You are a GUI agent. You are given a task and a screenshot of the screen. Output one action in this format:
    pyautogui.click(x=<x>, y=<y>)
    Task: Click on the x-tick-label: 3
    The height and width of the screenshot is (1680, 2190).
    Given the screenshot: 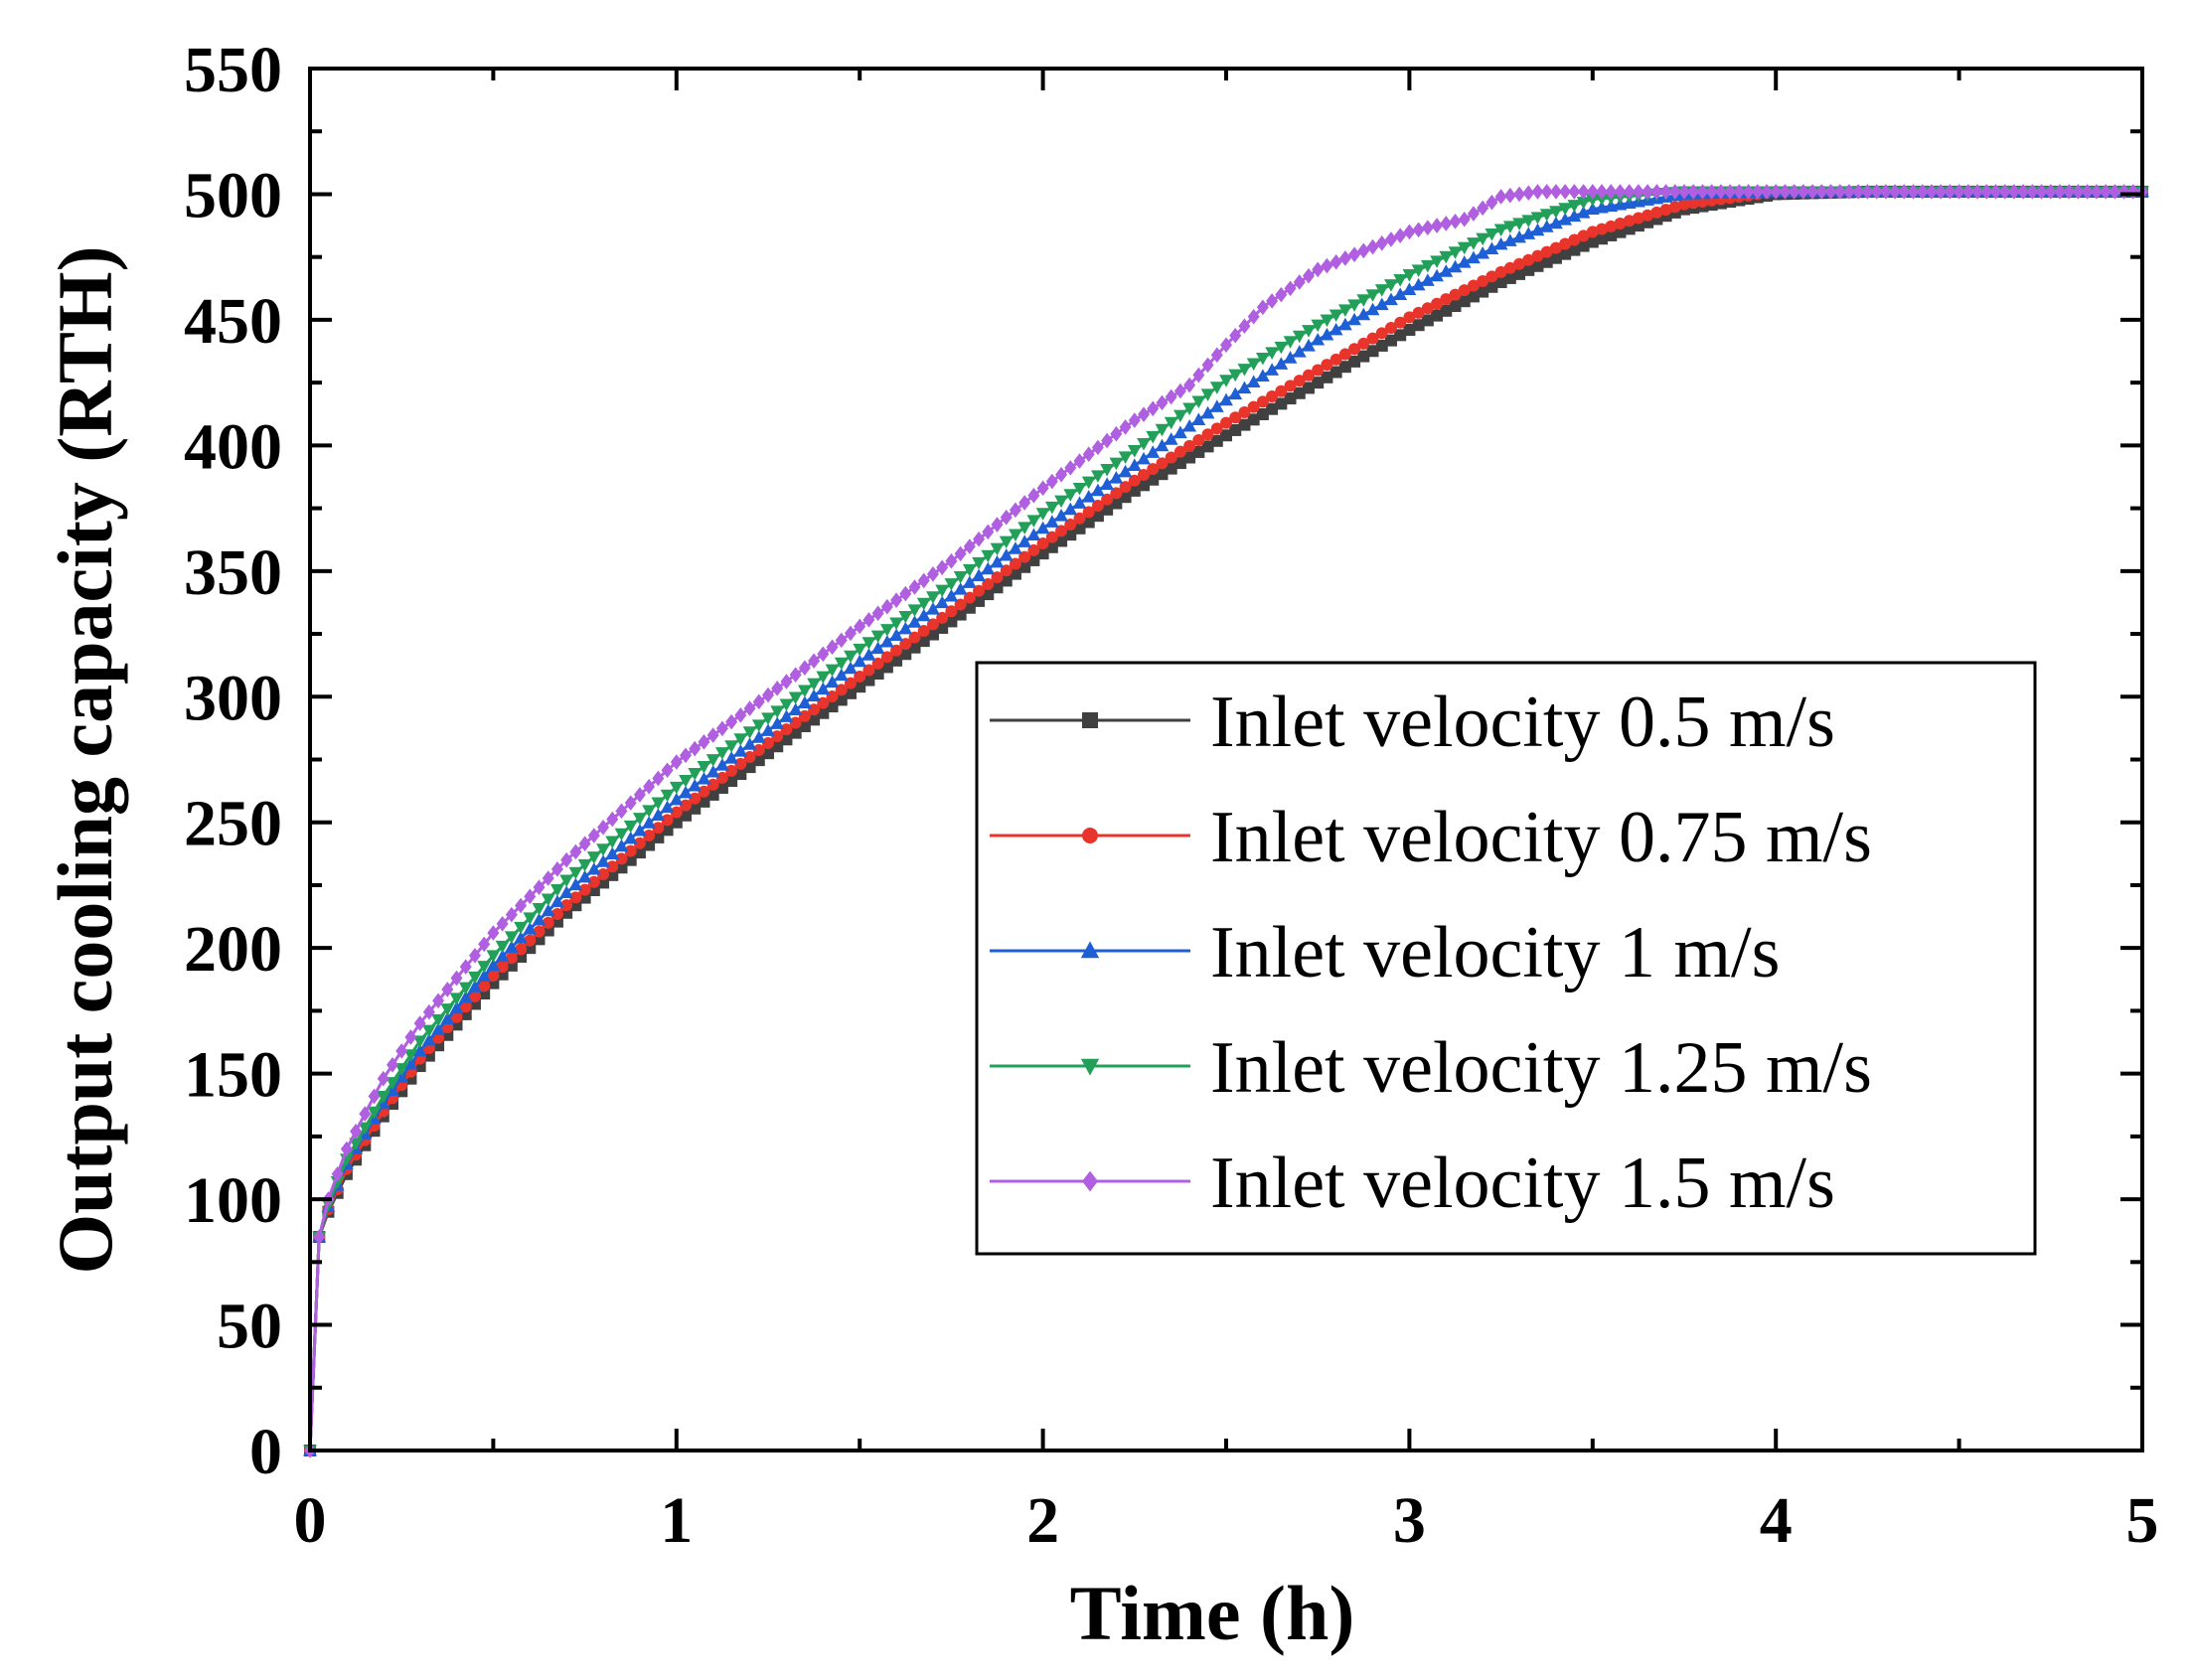 What is the action you would take?
    pyautogui.click(x=1409, y=1520)
    